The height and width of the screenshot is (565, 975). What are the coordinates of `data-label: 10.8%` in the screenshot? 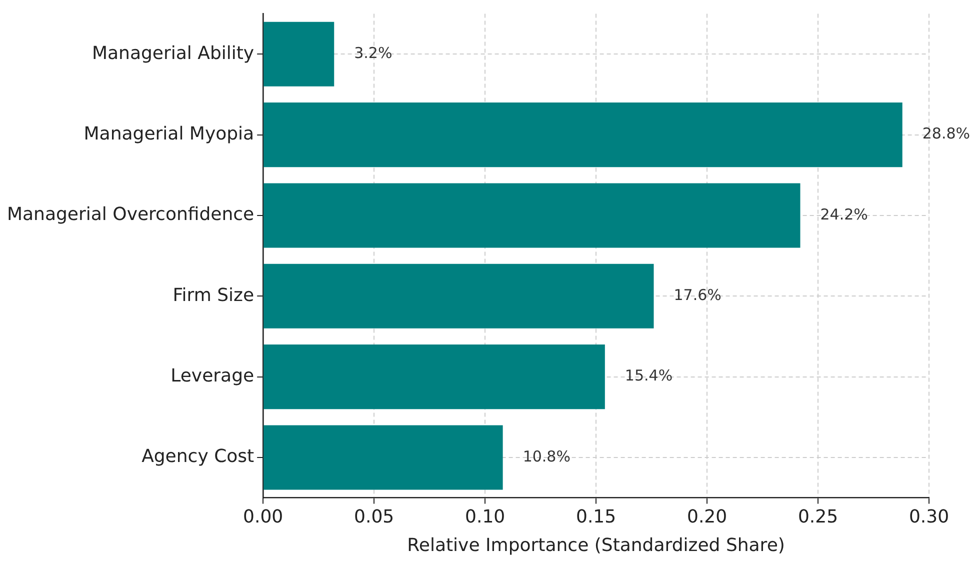 It's located at (546, 456).